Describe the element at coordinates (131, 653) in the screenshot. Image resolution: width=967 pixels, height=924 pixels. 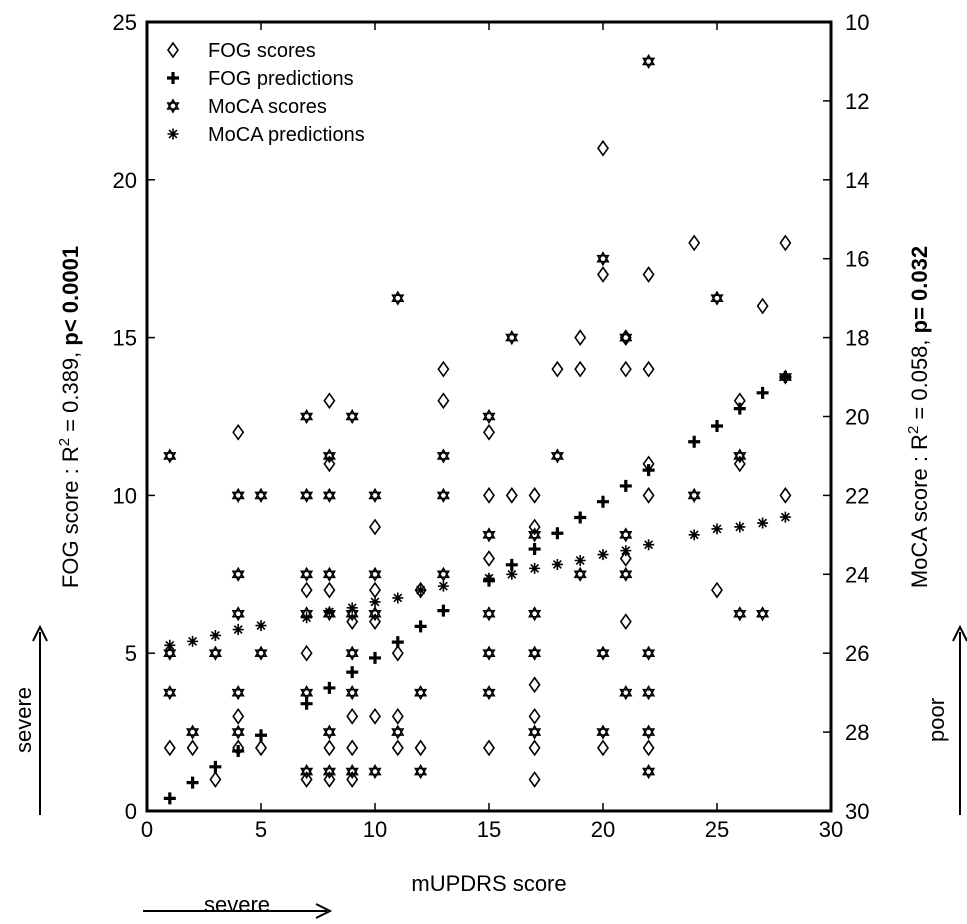
I see `left-y-tick-label: 5` at that location.